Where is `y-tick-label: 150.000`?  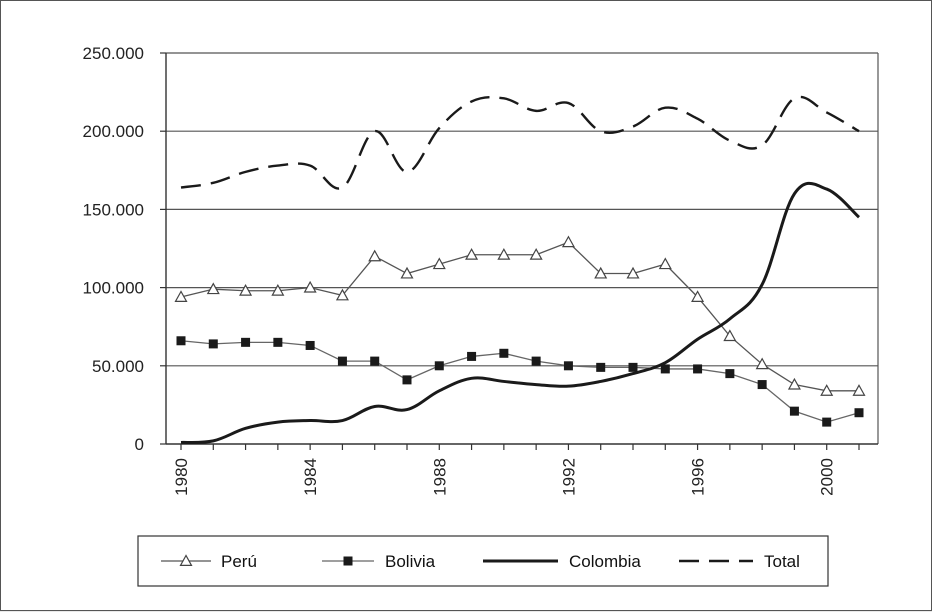 y-tick-label: 150.000 is located at coordinates (113, 209).